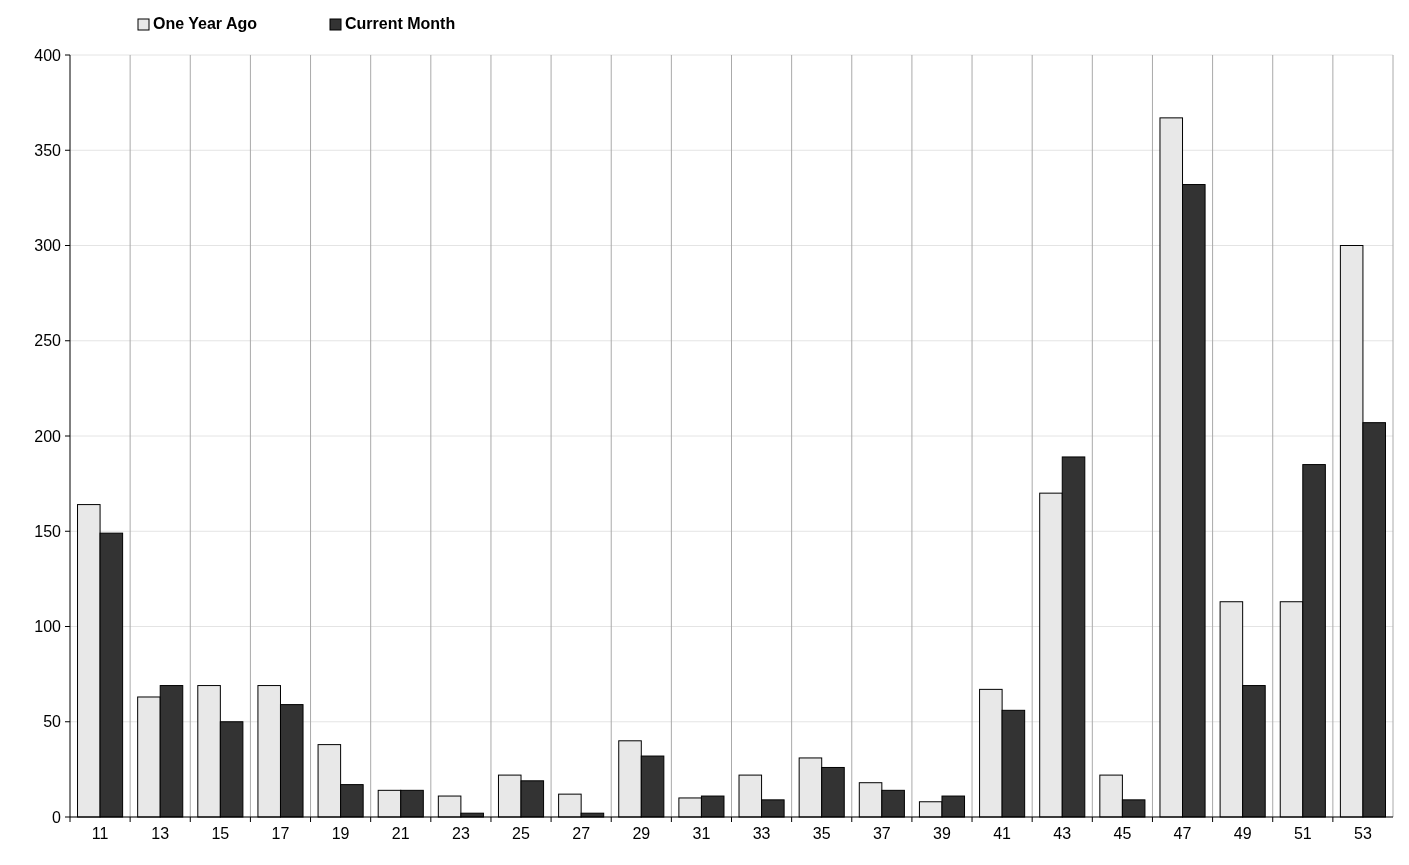 This screenshot has width=1409, height=865. I want to click on y-tick-label: 150, so click(48, 531).